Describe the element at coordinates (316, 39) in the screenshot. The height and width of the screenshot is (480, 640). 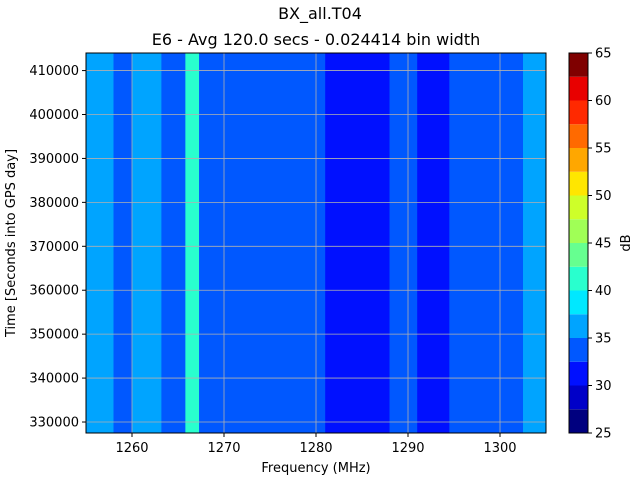
I see `chart-subtitle: E6 - Avg 120.0 secs - 0.024414 bin width` at that location.